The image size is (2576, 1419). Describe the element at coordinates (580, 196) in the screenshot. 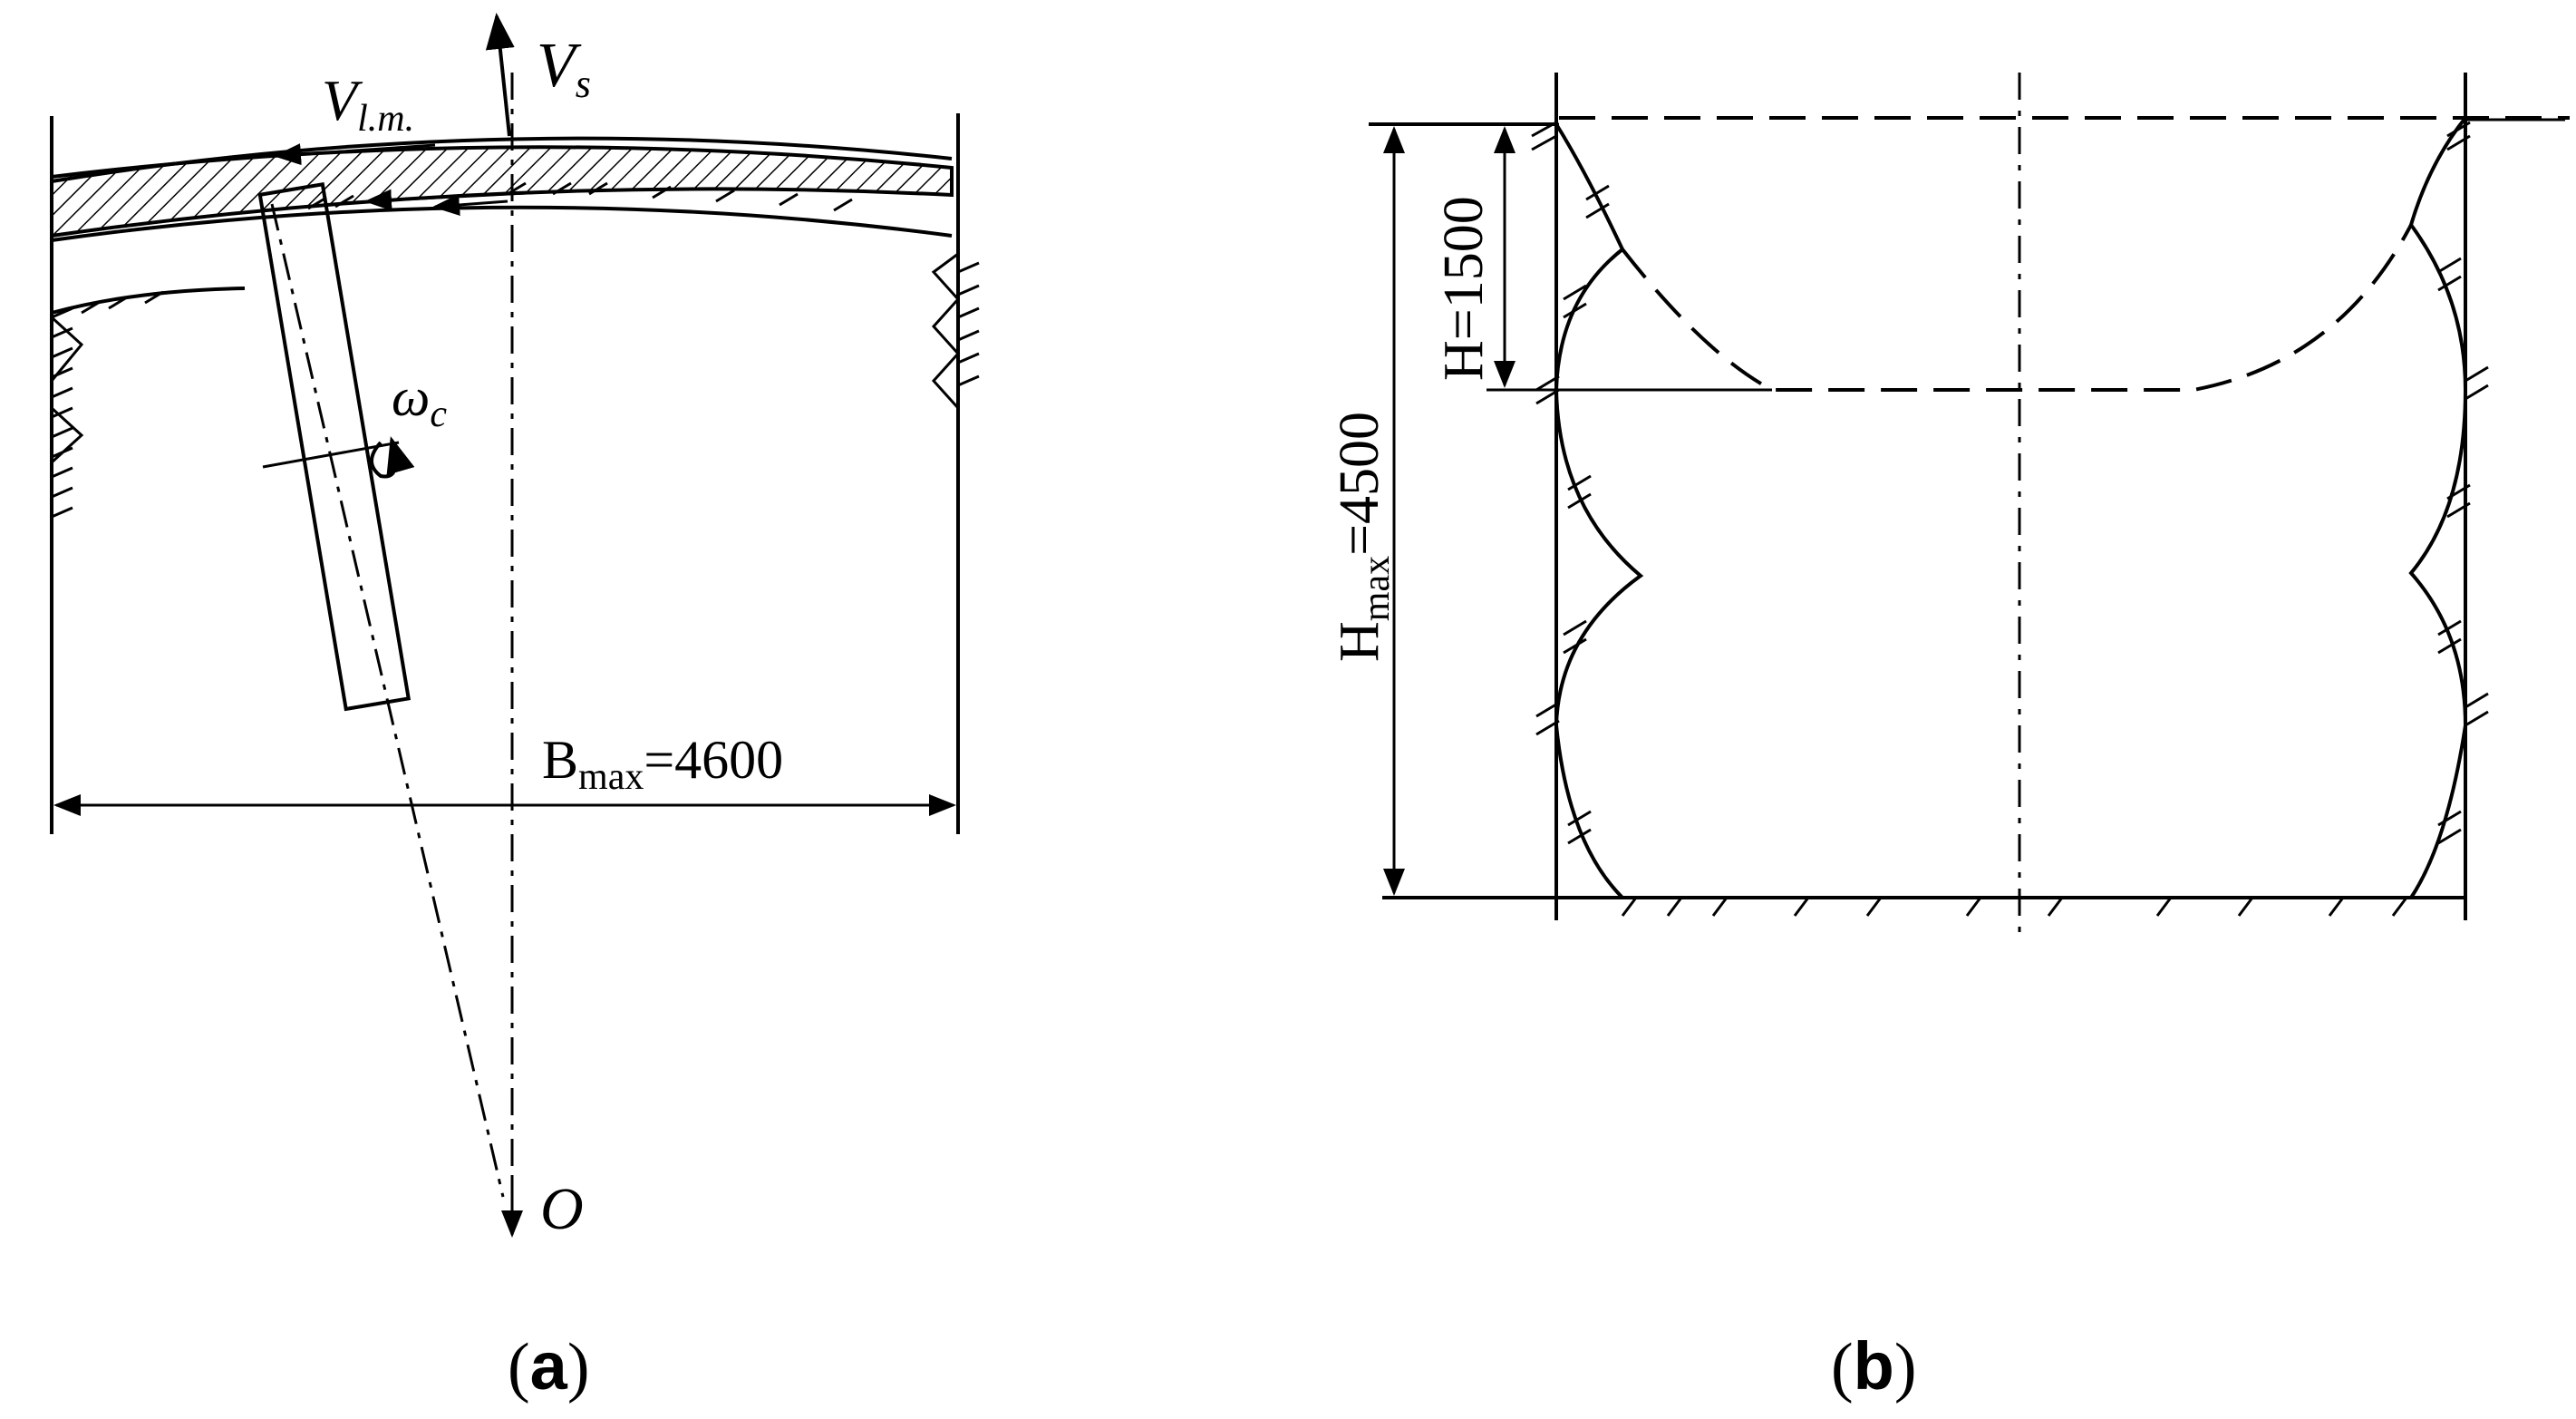

I see `roof-hatch` at that location.